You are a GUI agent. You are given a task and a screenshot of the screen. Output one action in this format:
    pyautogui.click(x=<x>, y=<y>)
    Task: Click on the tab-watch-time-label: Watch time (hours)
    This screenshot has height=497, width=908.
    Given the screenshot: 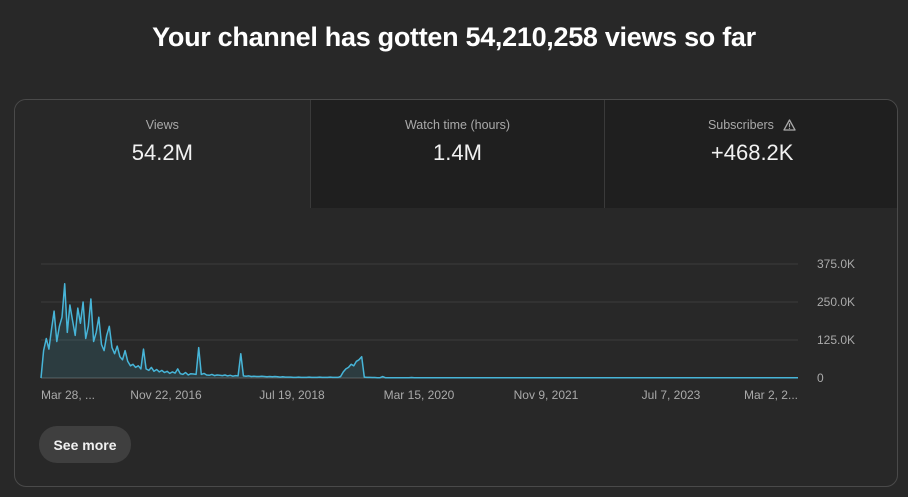 What is the action you would take?
    pyautogui.click(x=457, y=125)
    